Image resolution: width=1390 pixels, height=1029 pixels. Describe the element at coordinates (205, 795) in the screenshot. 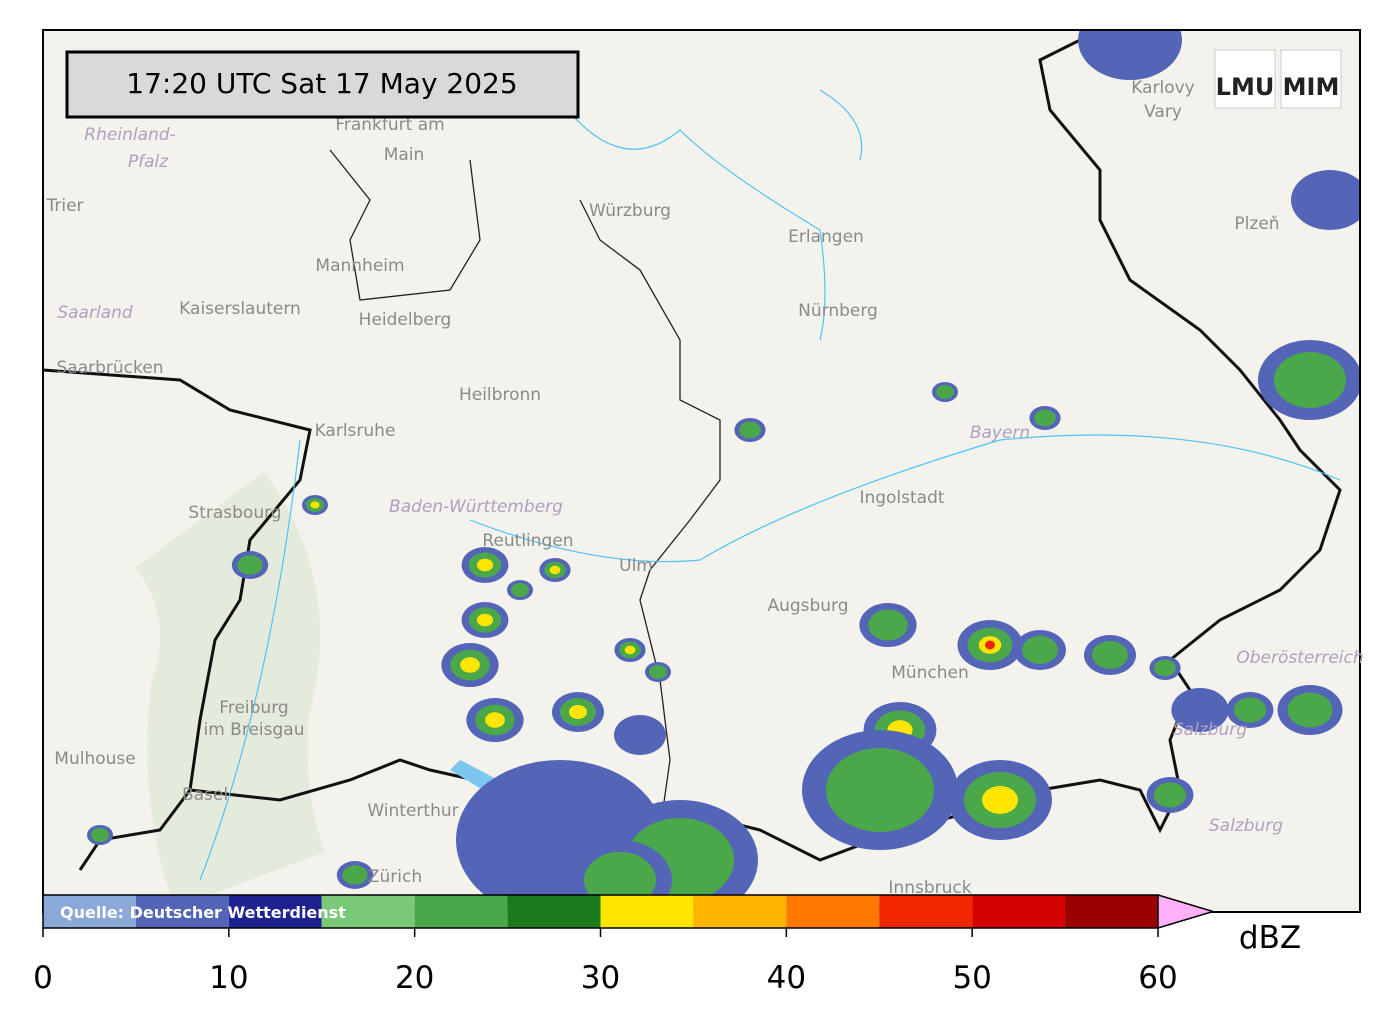

I see `place-label: Basel` at that location.